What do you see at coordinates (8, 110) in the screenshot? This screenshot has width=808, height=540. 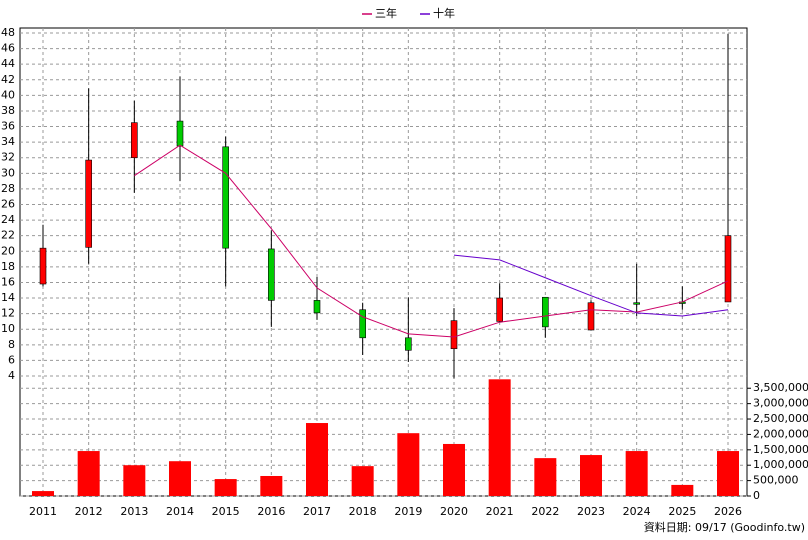 I see `y-tick-label: 38` at bounding box center [8, 110].